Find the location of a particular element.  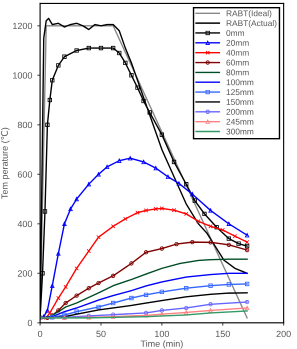

x-tick-label: 50 is located at coordinates (101, 334).